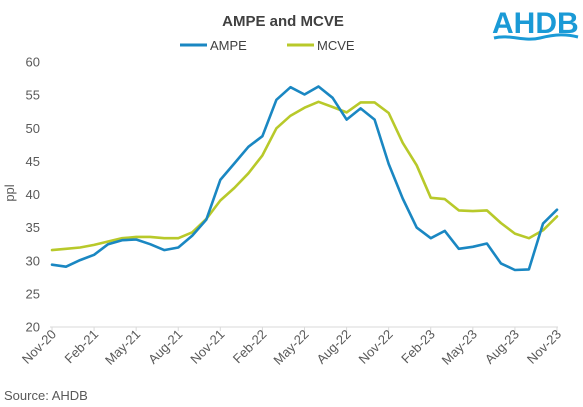 This screenshot has width=583, height=407. What do you see at coordinates (250, 347) in the screenshot?
I see `x-tick-label: Feb-22` at bounding box center [250, 347].